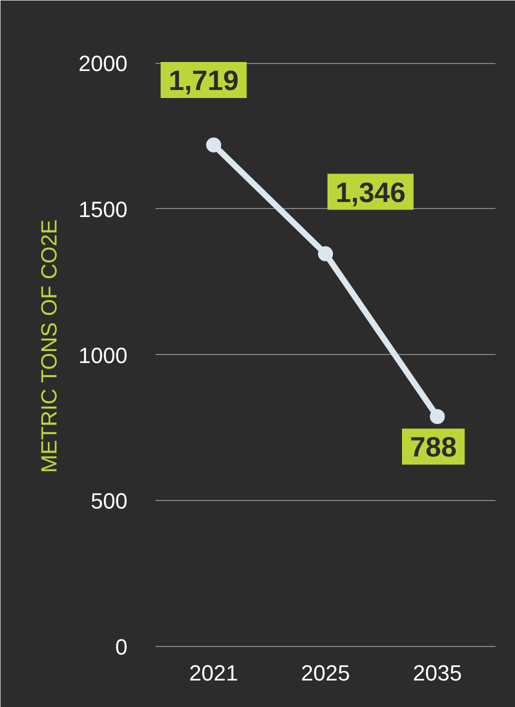 The image size is (515, 707). I want to click on y-tick-label: 1500, so click(103, 209).